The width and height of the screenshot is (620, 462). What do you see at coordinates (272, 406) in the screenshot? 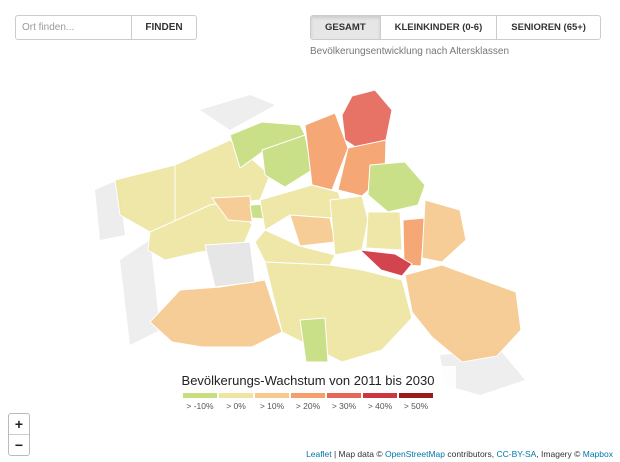
I see `legend-label: > 10%` at bounding box center [272, 406].